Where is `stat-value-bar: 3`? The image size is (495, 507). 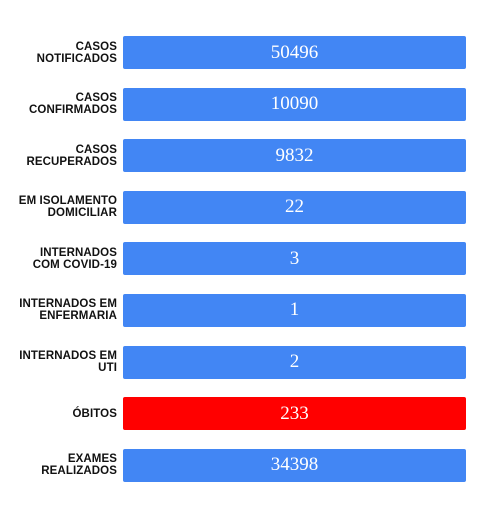 stat-value-bar: 3 is located at coordinates (294, 259).